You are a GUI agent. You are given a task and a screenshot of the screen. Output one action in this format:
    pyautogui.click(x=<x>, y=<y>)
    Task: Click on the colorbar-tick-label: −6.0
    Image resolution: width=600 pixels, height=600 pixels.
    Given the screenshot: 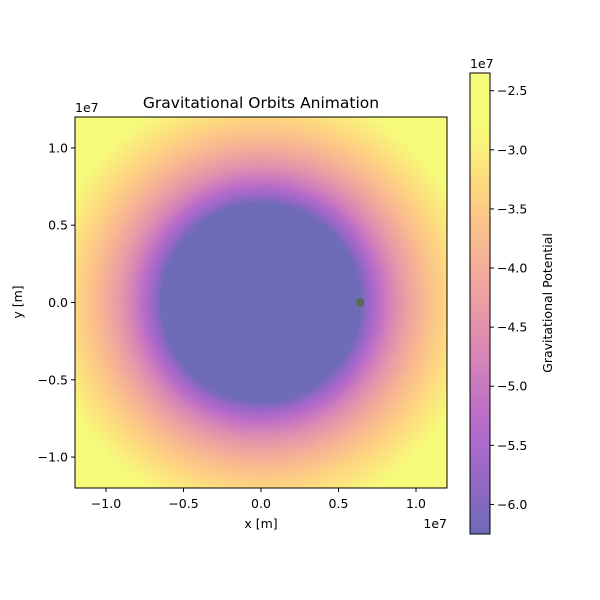 What is the action you would take?
    pyautogui.click(x=512, y=504)
    